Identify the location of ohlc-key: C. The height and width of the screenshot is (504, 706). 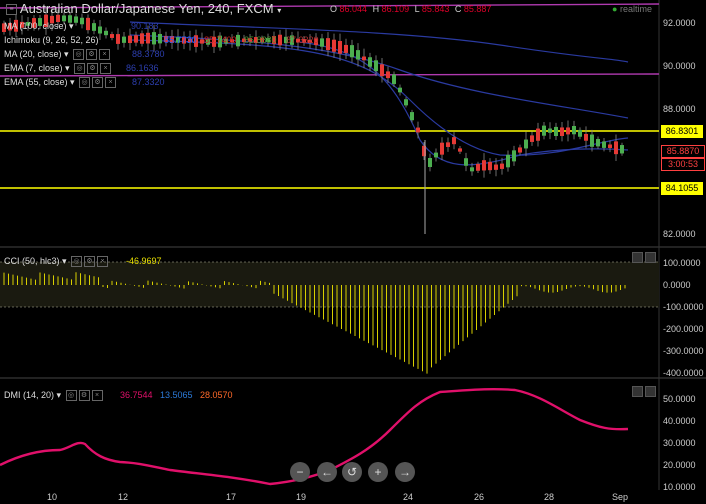
(458, 9).